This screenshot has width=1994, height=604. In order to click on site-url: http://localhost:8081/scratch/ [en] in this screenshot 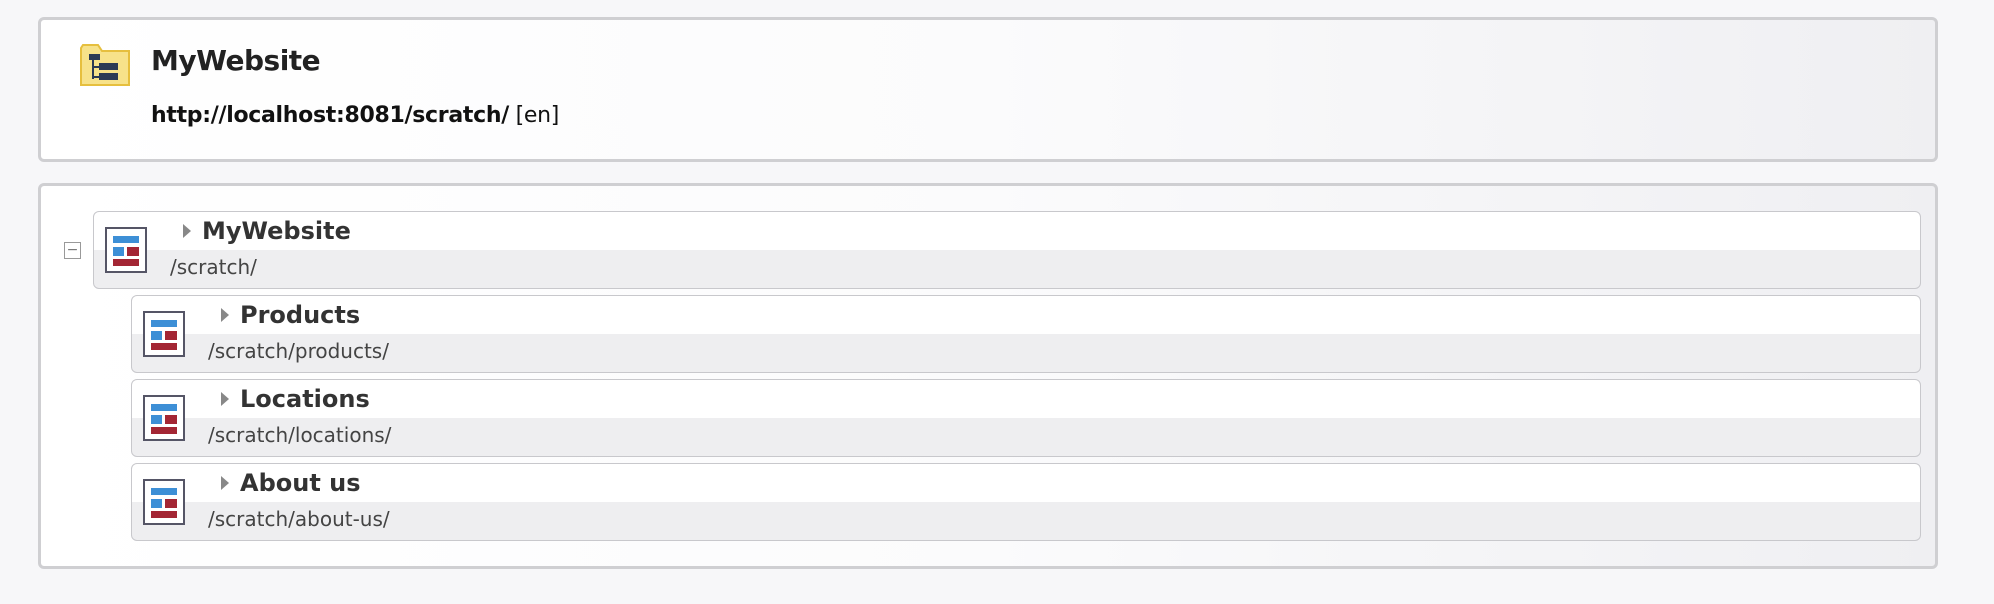, I will do `click(355, 115)`.